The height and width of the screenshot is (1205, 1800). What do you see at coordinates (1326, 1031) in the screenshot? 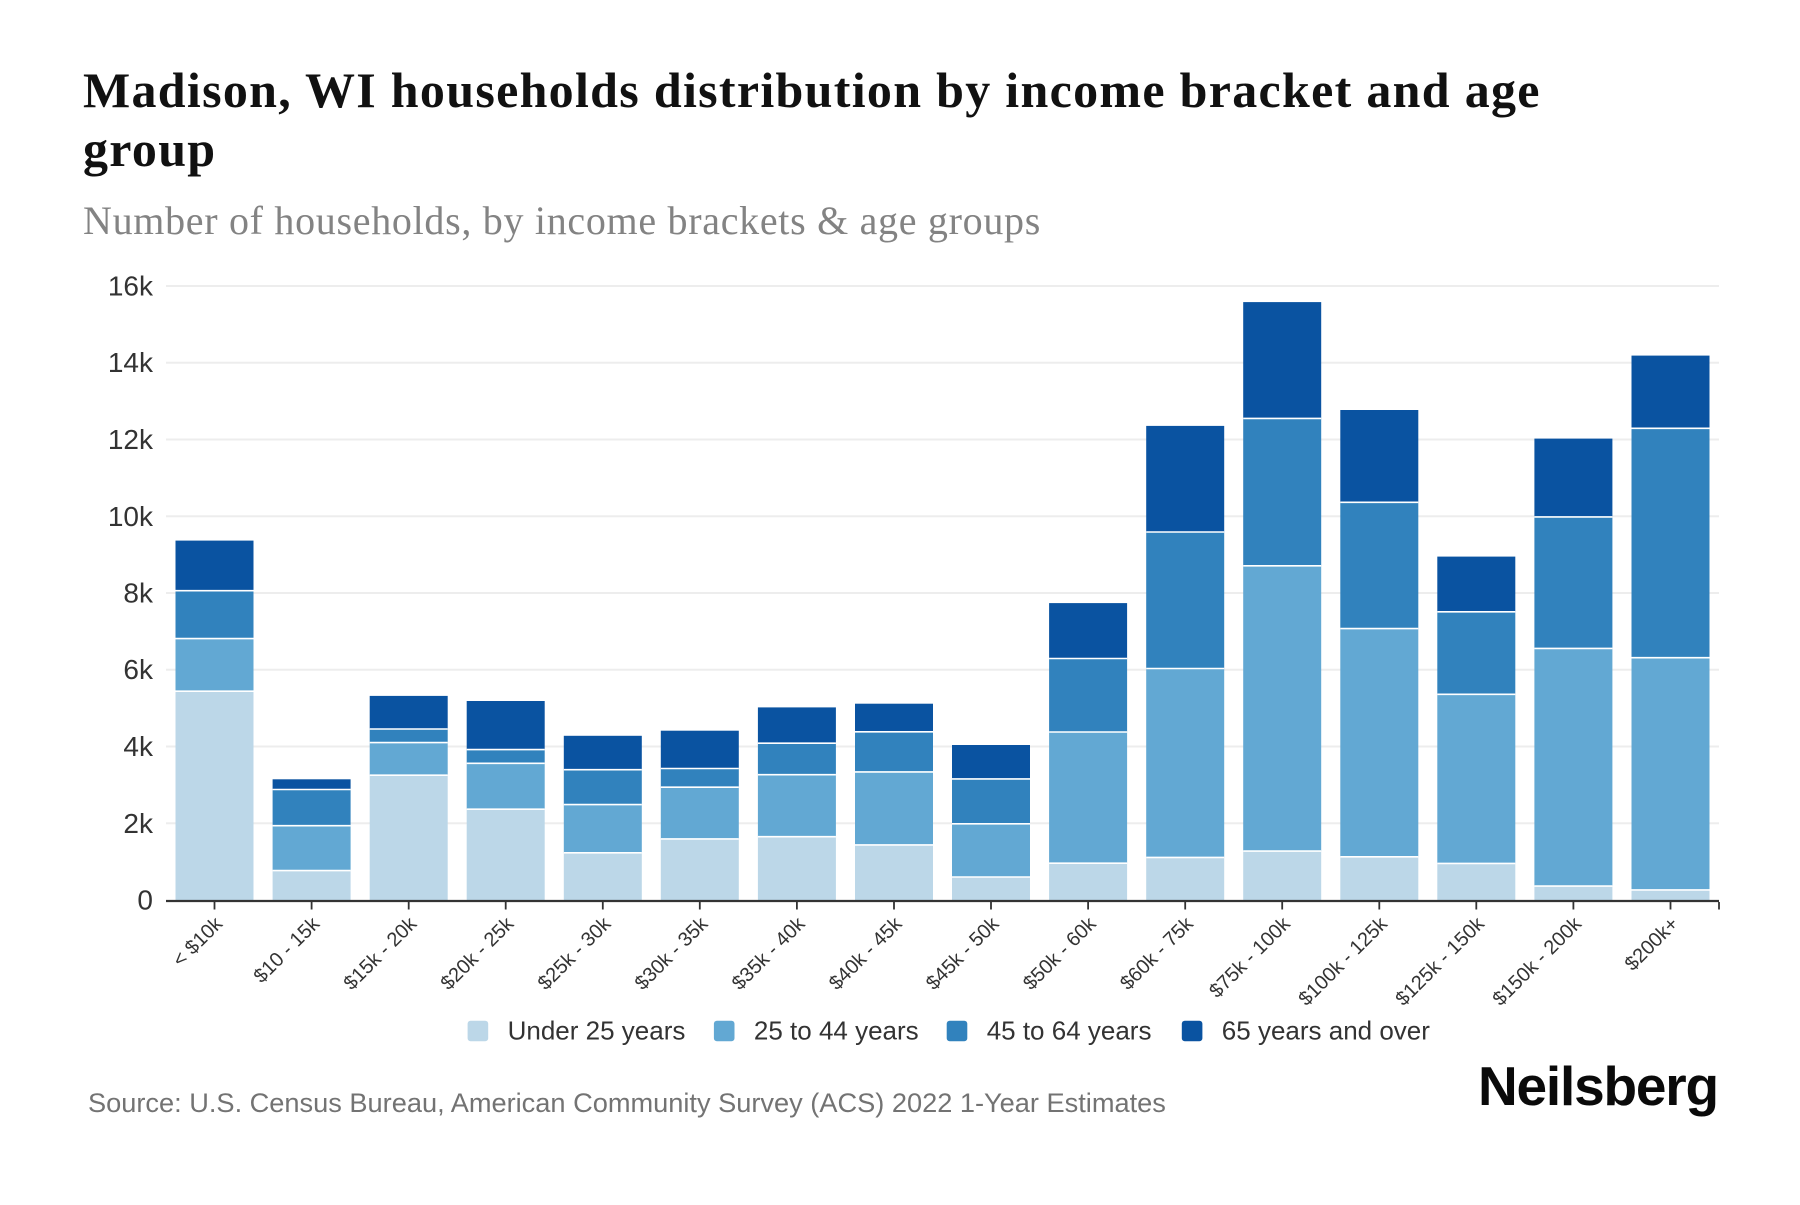
I see `svg-text: 65 years and over` at bounding box center [1326, 1031].